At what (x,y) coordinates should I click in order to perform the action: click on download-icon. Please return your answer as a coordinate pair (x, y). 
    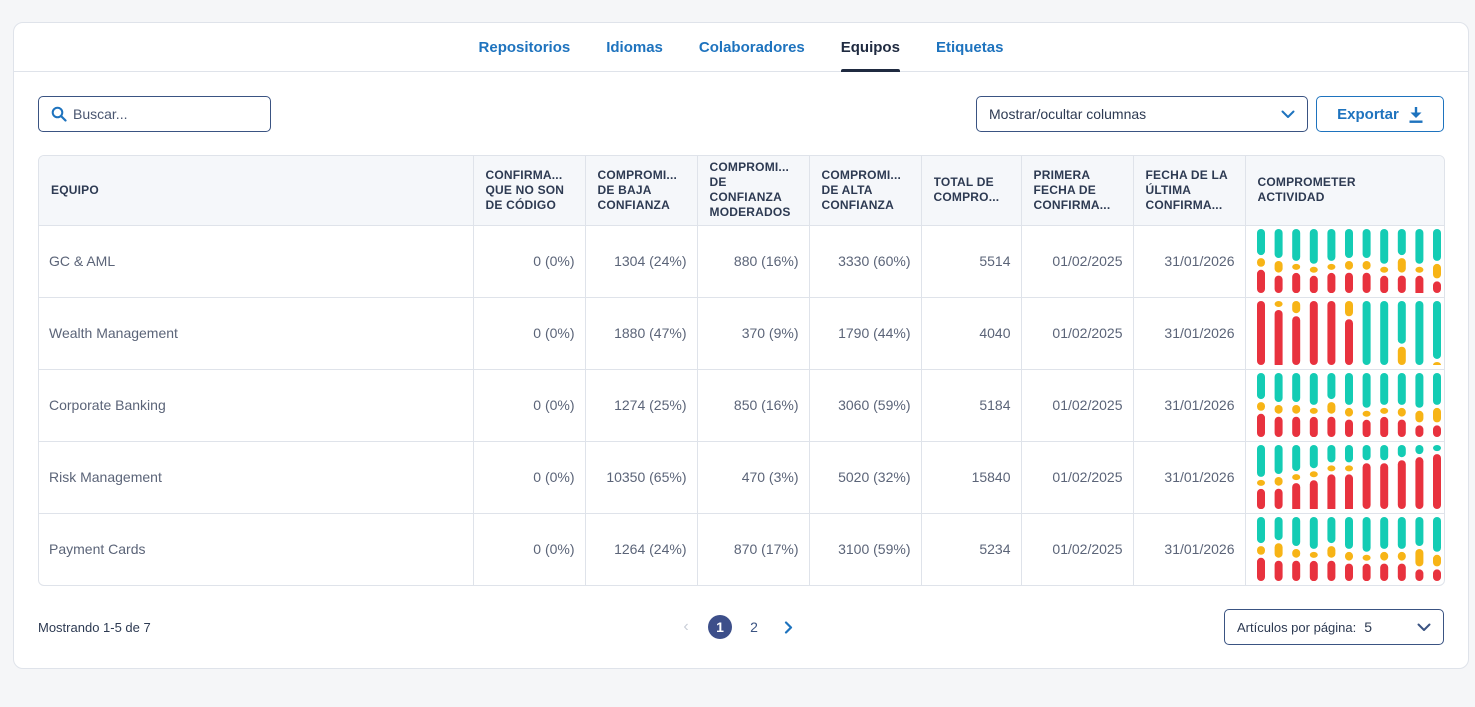
    Looking at the image, I should click on (1416, 114).